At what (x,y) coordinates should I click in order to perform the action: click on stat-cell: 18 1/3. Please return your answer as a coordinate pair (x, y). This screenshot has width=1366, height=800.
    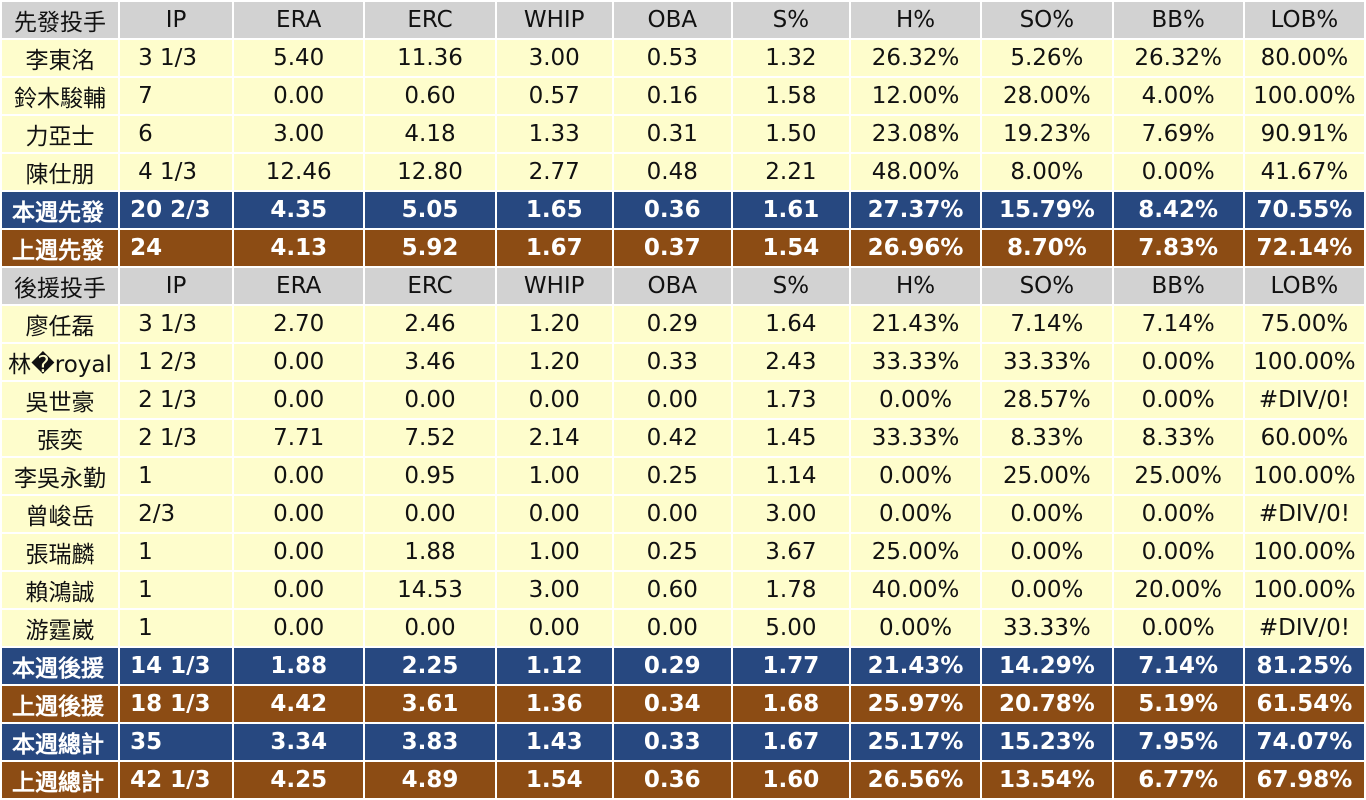
    Looking at the image, I should click on (176, 704).